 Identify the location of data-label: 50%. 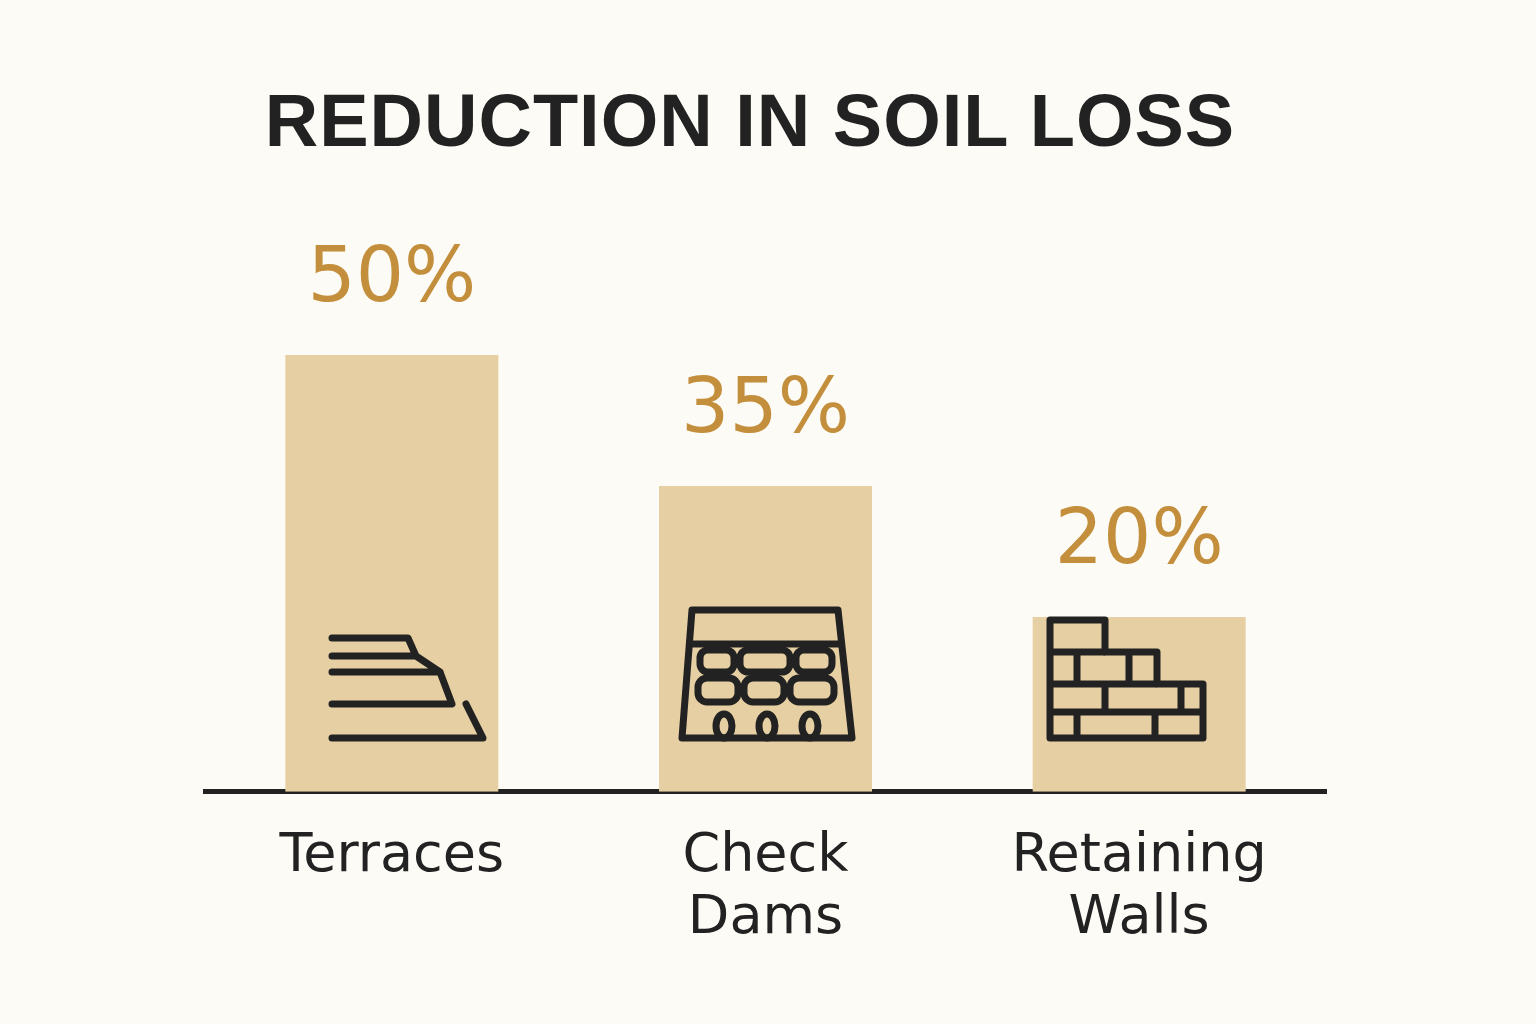
(392, 274).